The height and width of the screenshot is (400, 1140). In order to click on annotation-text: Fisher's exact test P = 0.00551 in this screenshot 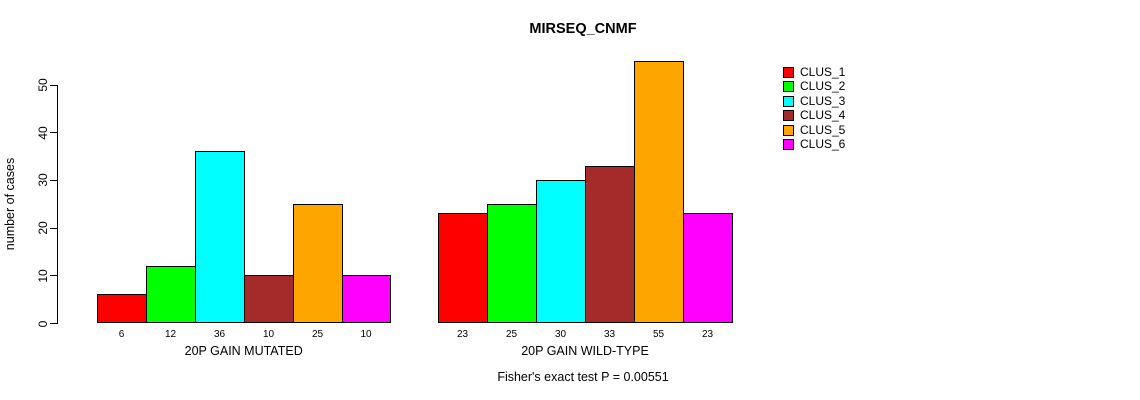, I will do `click(583, 377)`.